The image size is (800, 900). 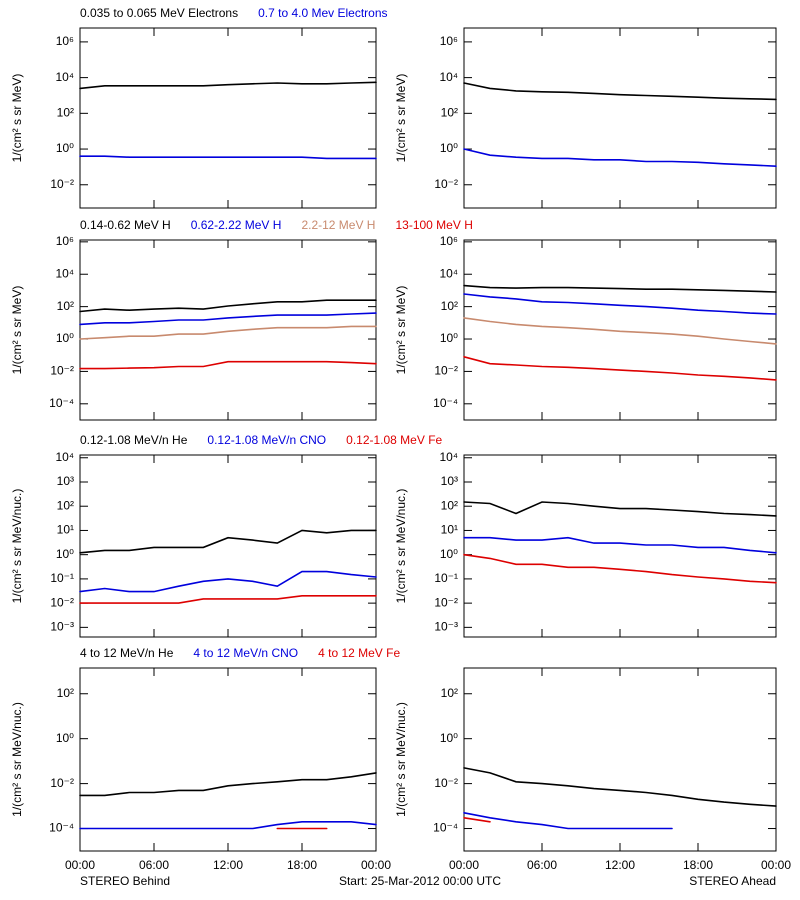 I want to click on left-label: STEREO Behind, so click(x=125, y=881).